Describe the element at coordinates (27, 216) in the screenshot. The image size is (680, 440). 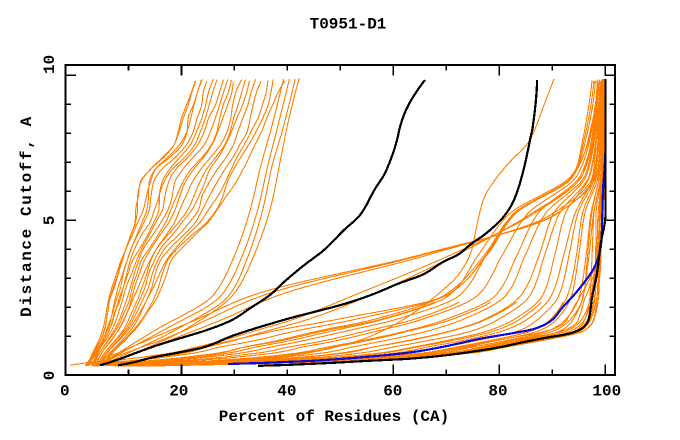
I see `svg-text: Distance Cutoff, A` at that location.